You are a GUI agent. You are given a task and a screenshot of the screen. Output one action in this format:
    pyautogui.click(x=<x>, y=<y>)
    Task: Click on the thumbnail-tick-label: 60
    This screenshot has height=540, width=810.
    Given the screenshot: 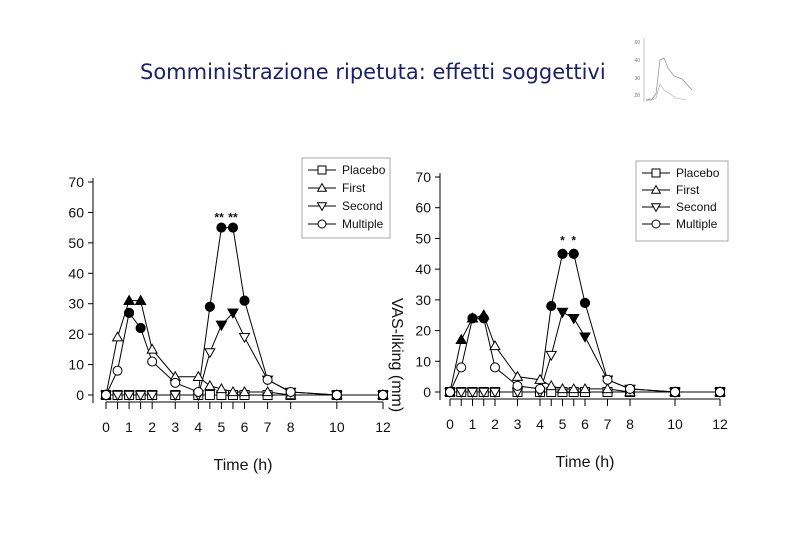 What is the action you would take?
    pyautogui.click(x=637, y=43)
    